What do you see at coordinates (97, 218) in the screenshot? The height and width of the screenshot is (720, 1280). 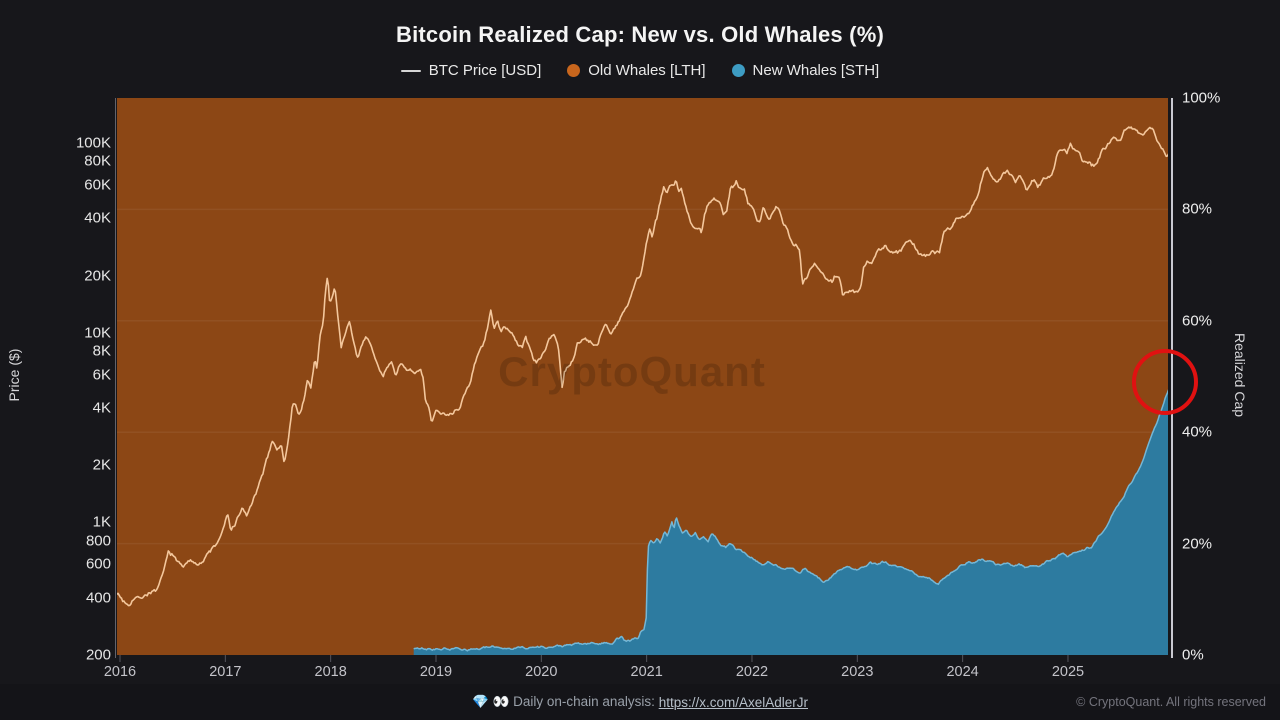 I see `left-axis-tick-label: 40K` at bounding box center [97, 218].